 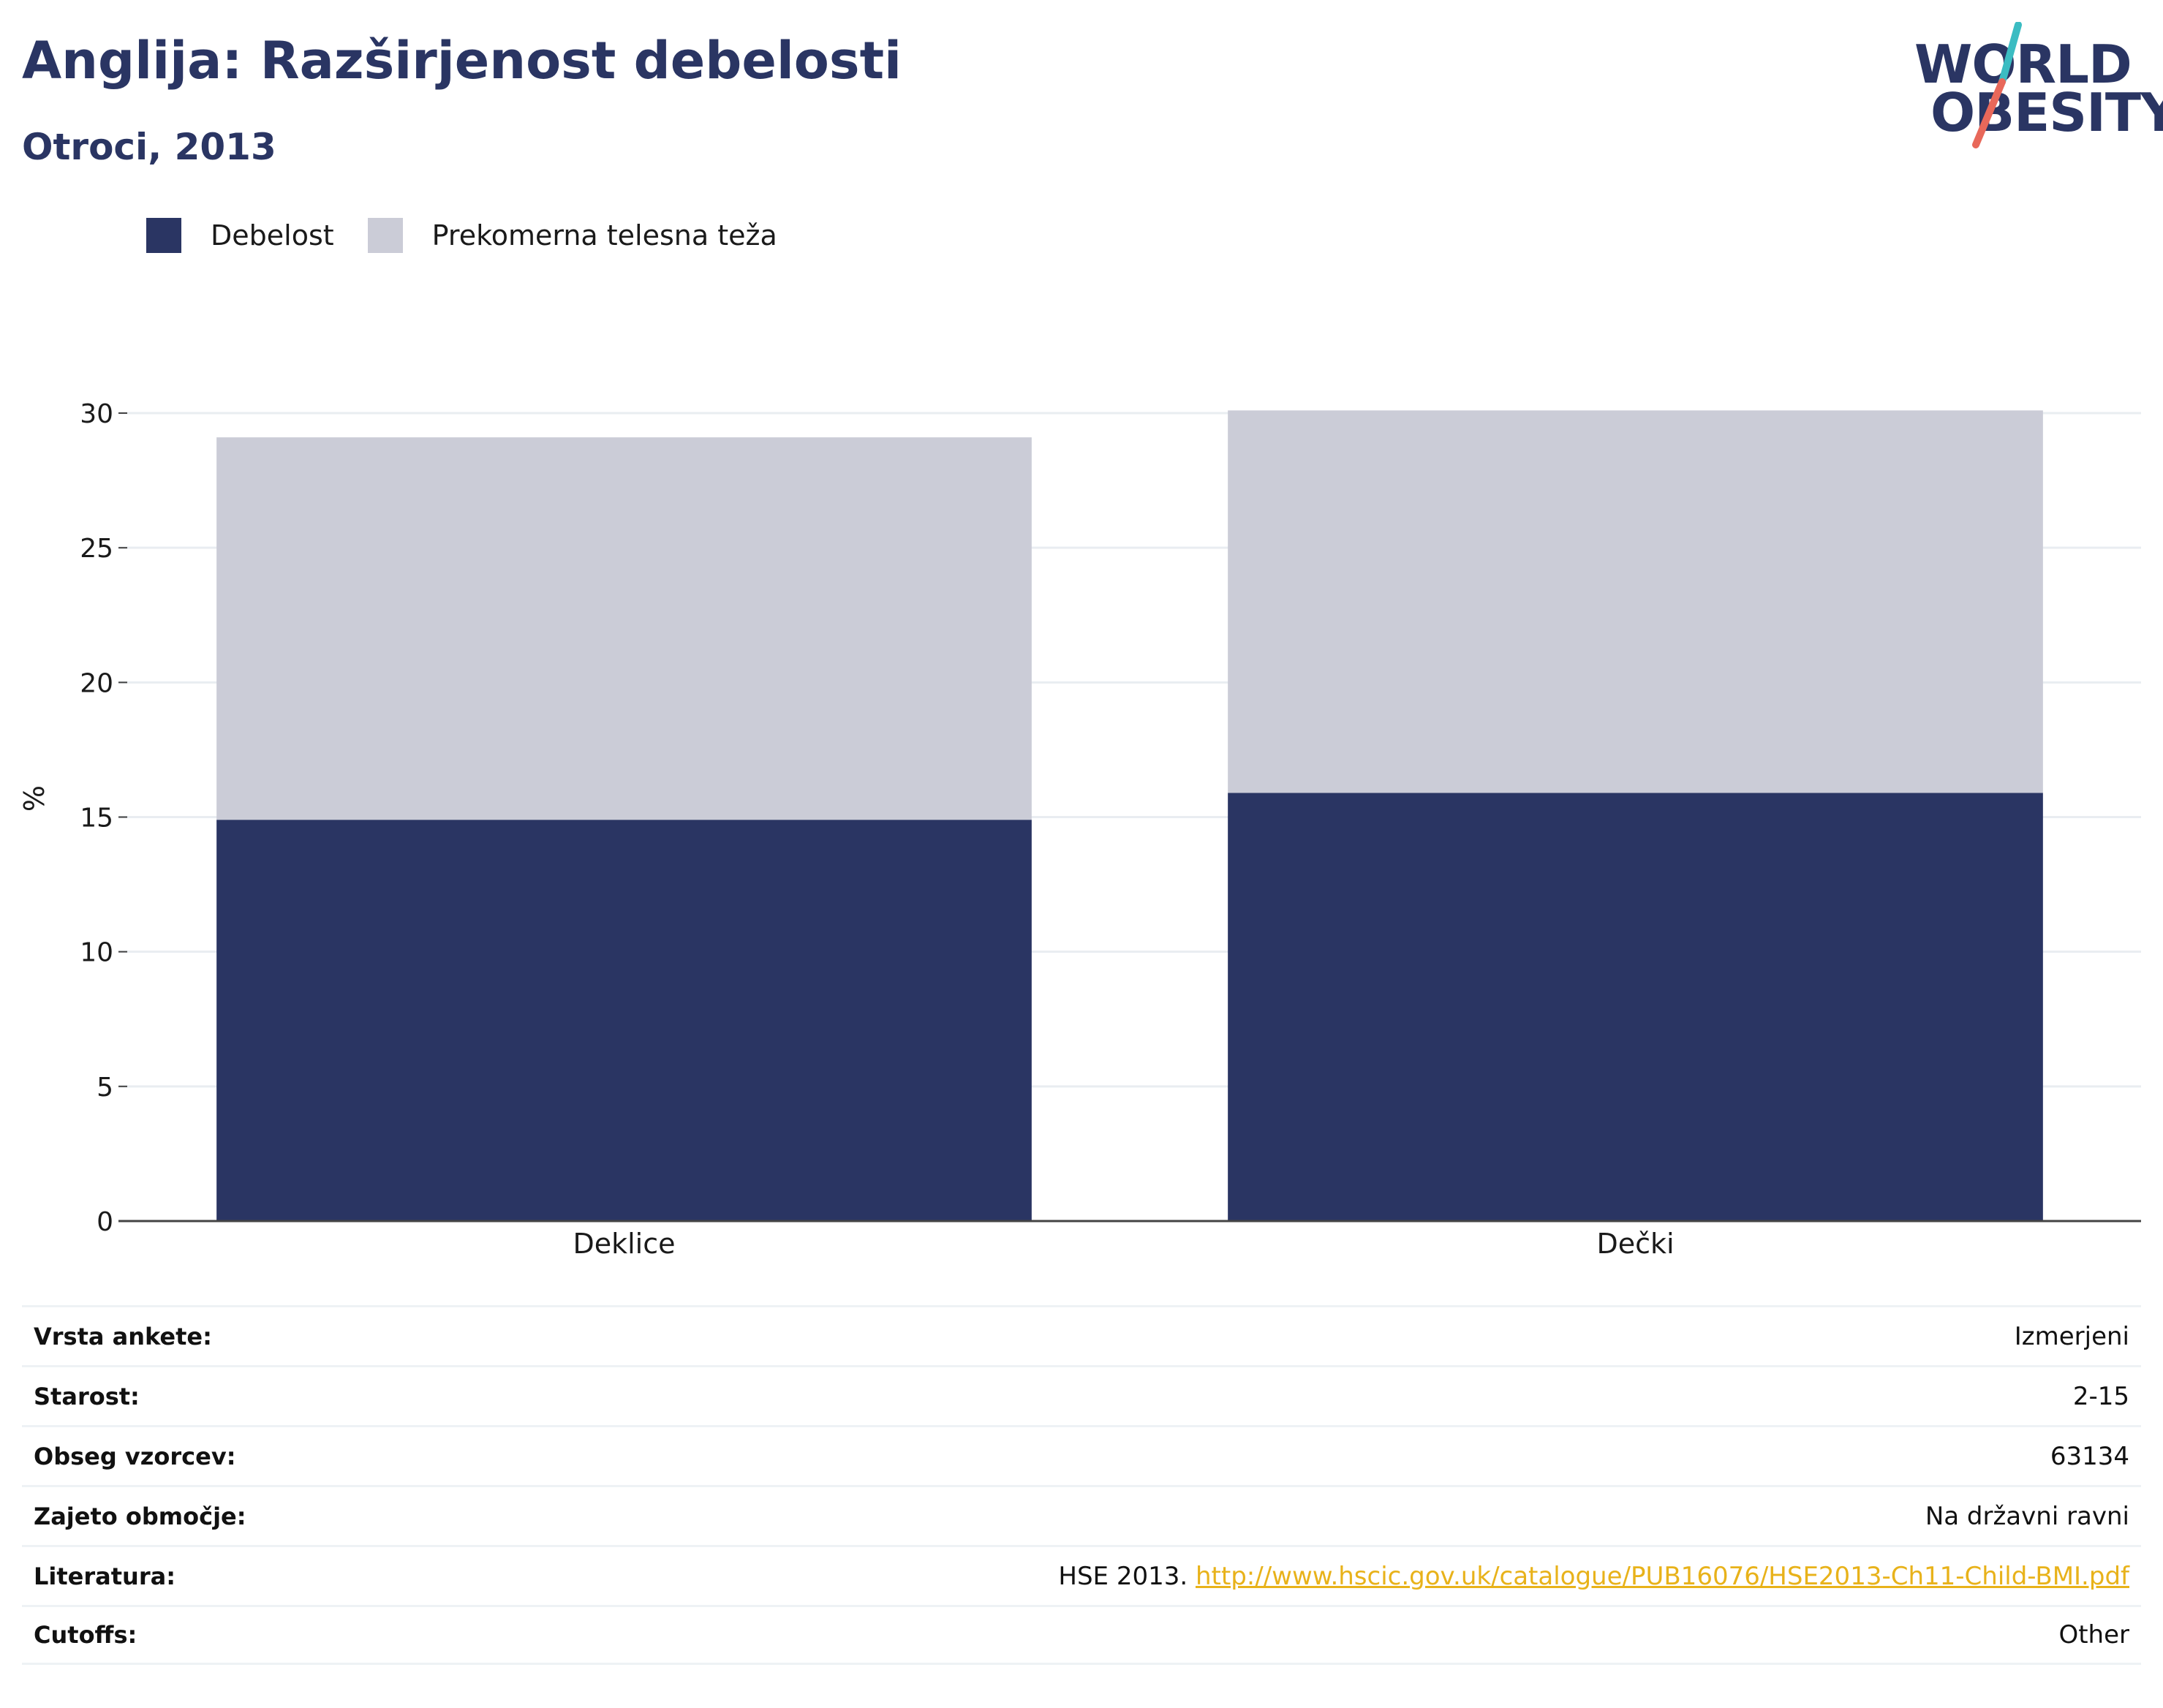 I want to click on details-key: Zajeto območje:, so click(x=140, y=1516).